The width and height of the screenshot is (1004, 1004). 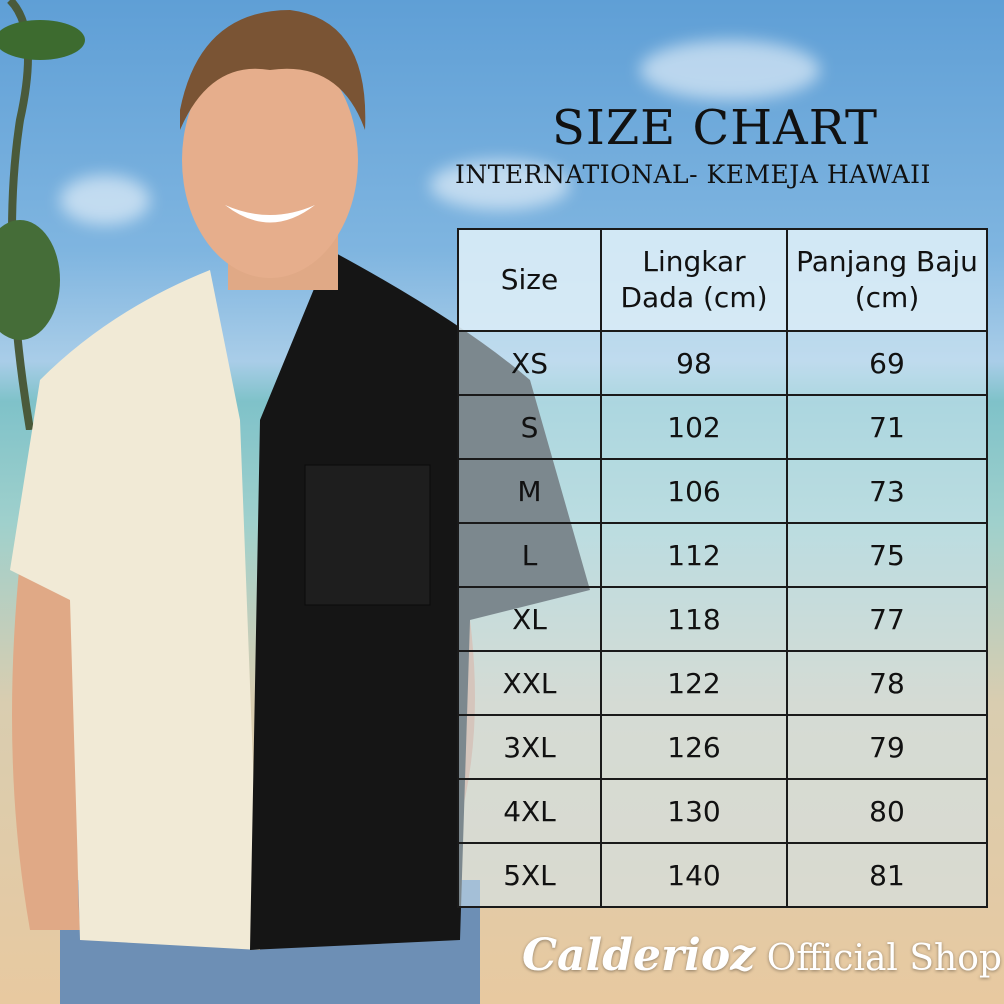 What do you see at coordinates (694, 619) in the screenshot?
I see `chest-cell: 118` at bounding box center [694, 619].